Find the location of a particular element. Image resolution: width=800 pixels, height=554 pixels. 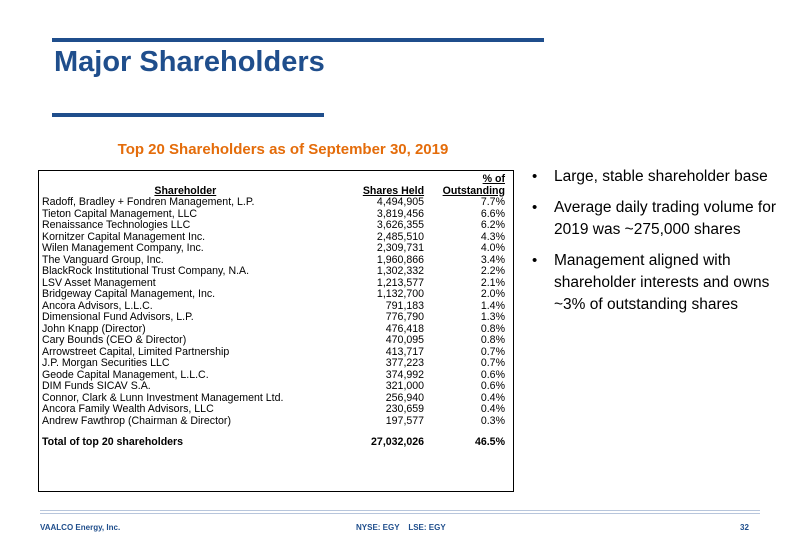

shares-held: 776,790 is located at coordinates (405, 317).